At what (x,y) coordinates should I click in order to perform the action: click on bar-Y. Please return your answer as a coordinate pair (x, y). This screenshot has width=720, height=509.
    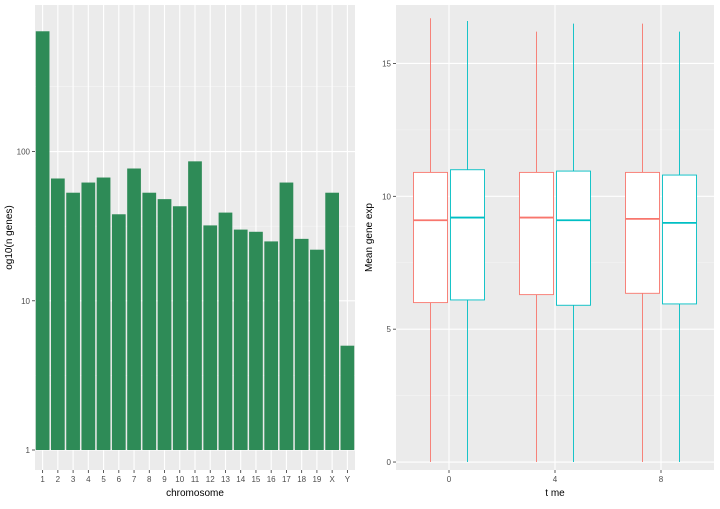
    Looking at the image, I should click on (347, 397).